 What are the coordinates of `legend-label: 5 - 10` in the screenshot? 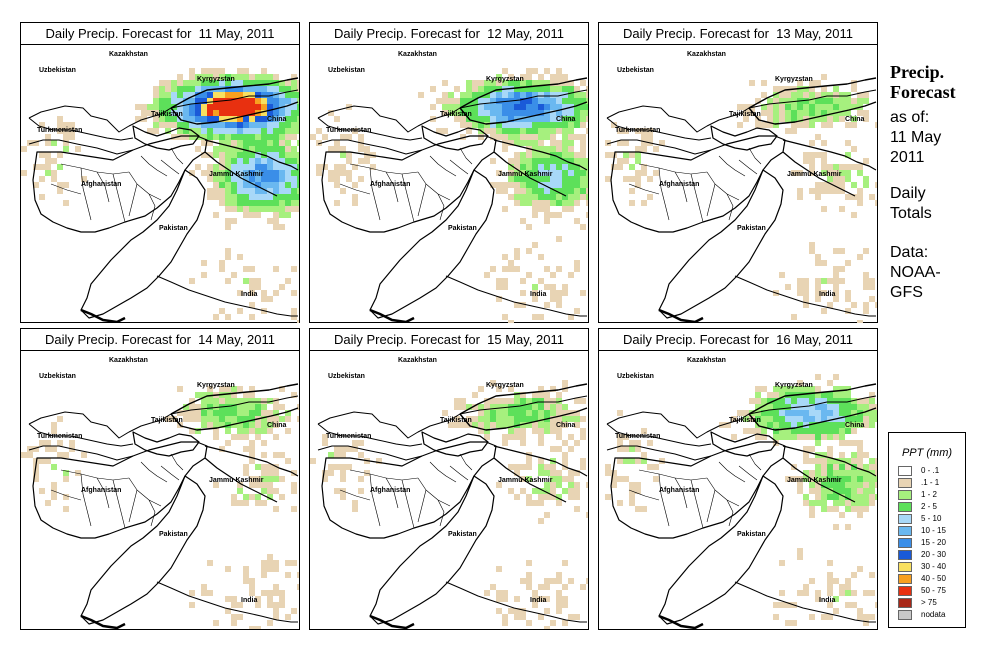 It's located at (931, 518).